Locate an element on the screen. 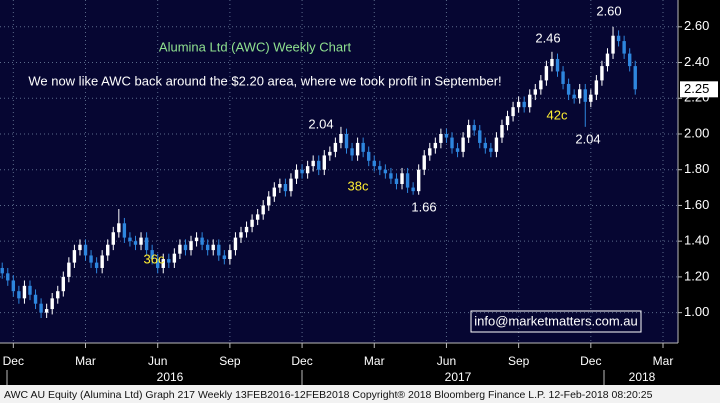 Image resolution: width=720 pixels, height=403 pixels. annotation: 36c is located at coordinates (154, 258).